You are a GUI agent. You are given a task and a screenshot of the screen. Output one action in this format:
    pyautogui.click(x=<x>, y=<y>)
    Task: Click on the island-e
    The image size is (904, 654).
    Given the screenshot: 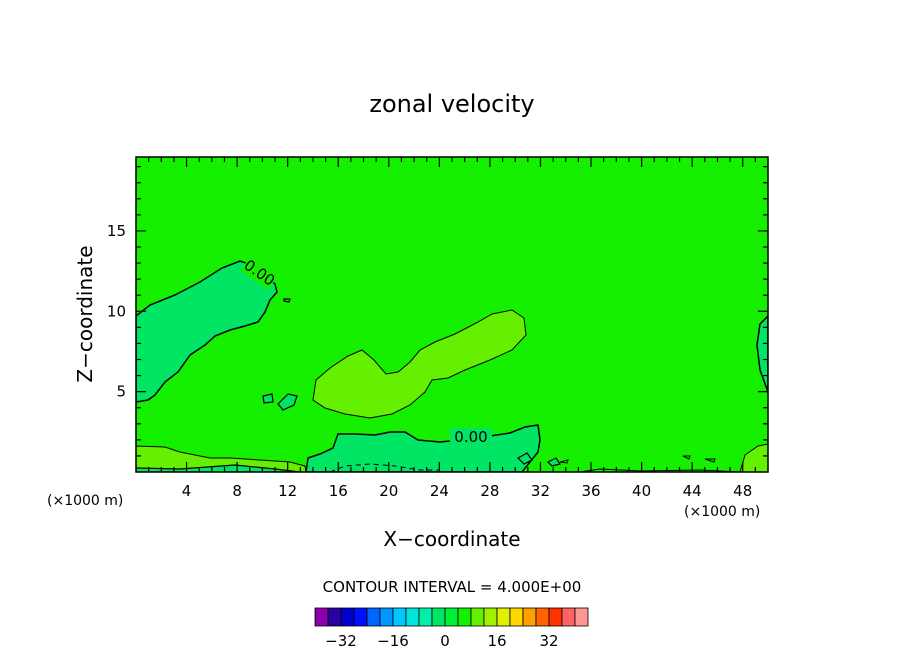 What is the action you would take?
    pyautogui.click(x=553, y=462)
    